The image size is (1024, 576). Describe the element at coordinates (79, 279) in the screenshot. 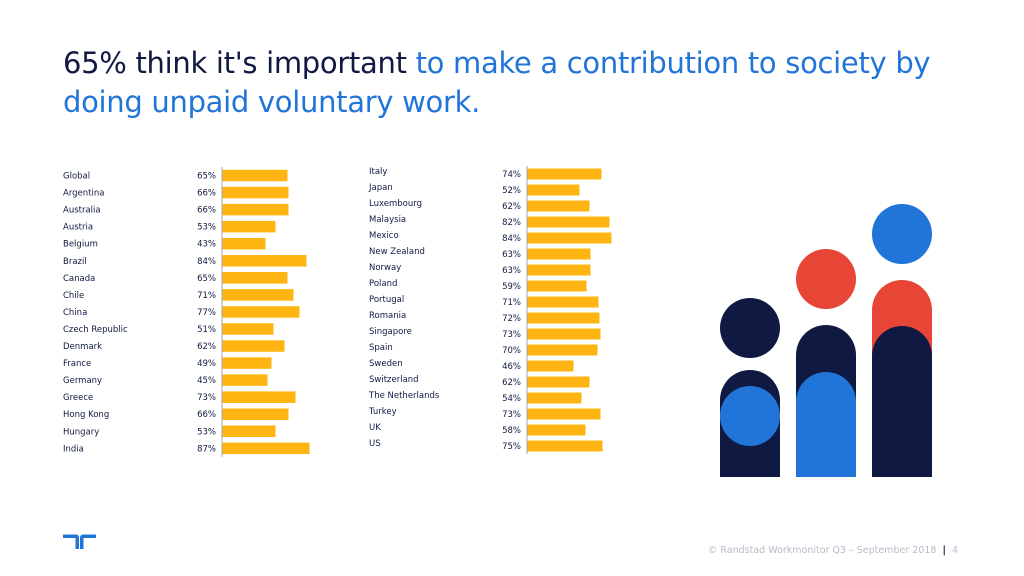

I see `category-label: Canada` at that location.